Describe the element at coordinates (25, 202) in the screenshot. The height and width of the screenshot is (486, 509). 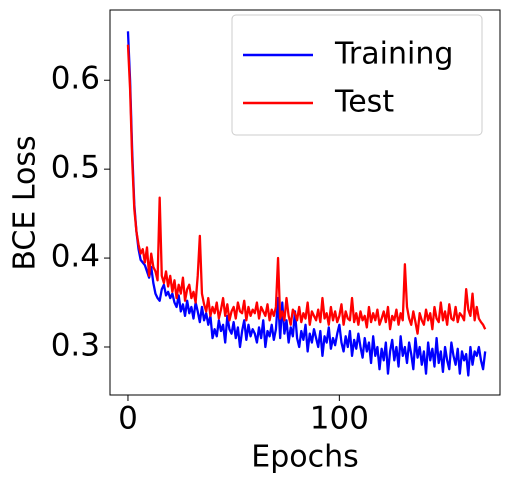
I see `y-axis-label: BCE Loss` at that location.